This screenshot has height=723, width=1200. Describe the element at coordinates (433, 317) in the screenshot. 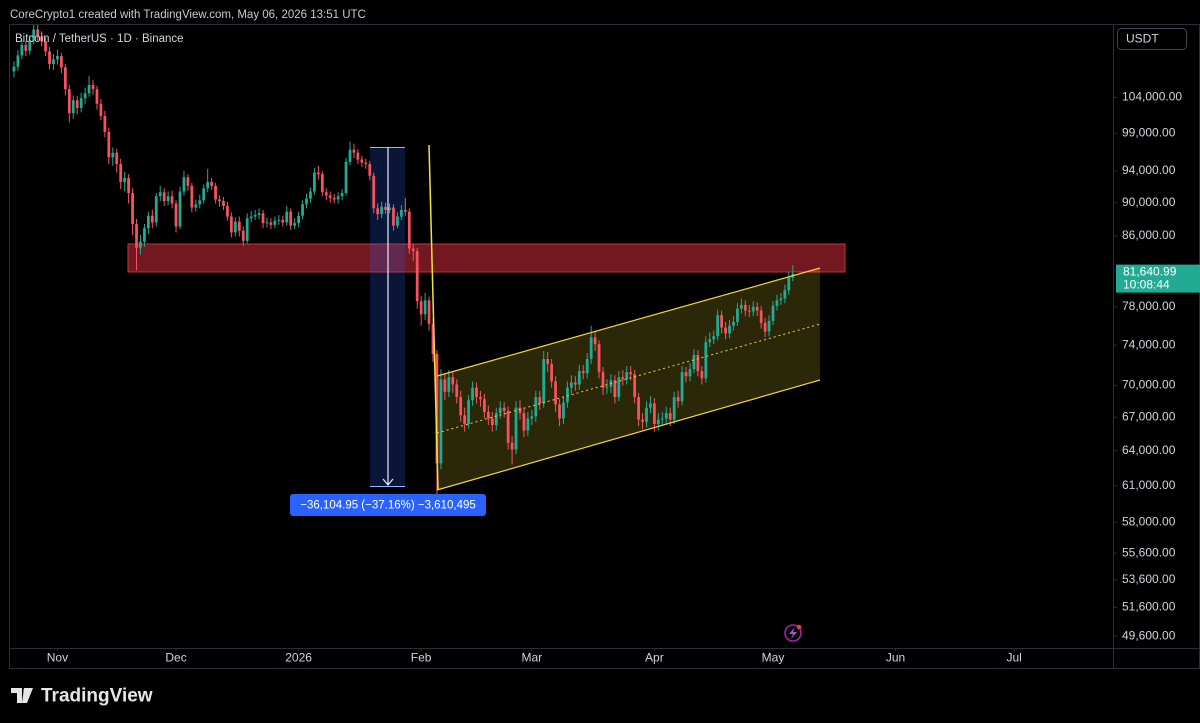

I see `trend-line` at that location.